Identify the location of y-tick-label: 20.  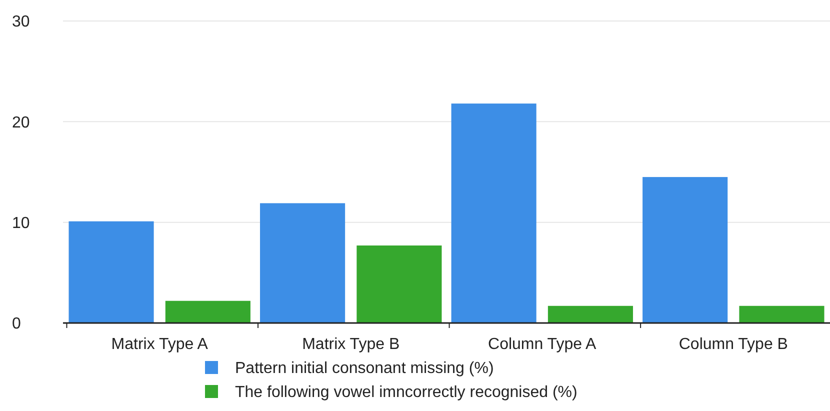
(21, 123).